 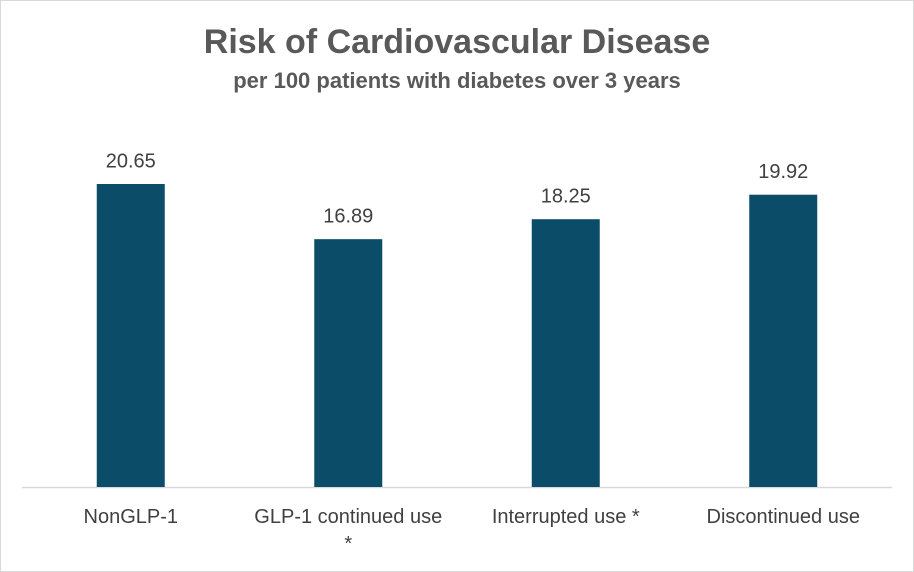 What do you see at coordinates (565, 517) in the screenshot?
I see `x-tick-label: Interrupted use *` at bounding box center [565, 517].